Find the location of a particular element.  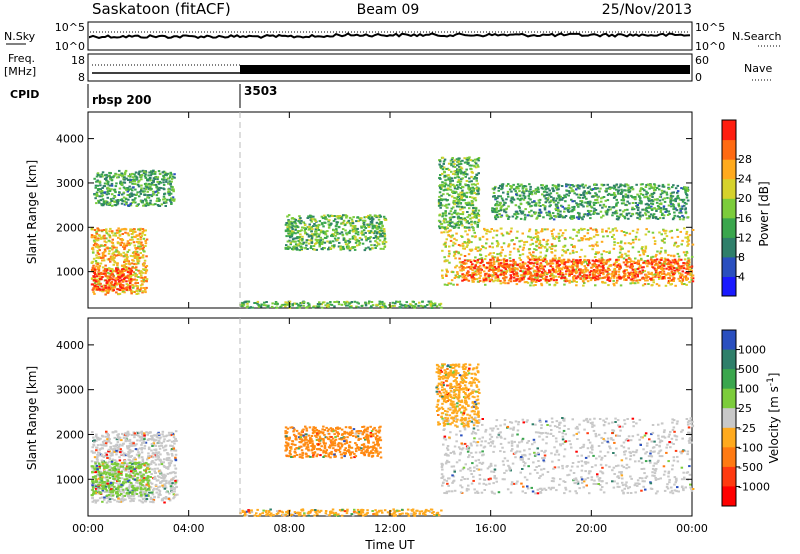

velocity-xlabel: Time UT is located at coordinates (389, 545).